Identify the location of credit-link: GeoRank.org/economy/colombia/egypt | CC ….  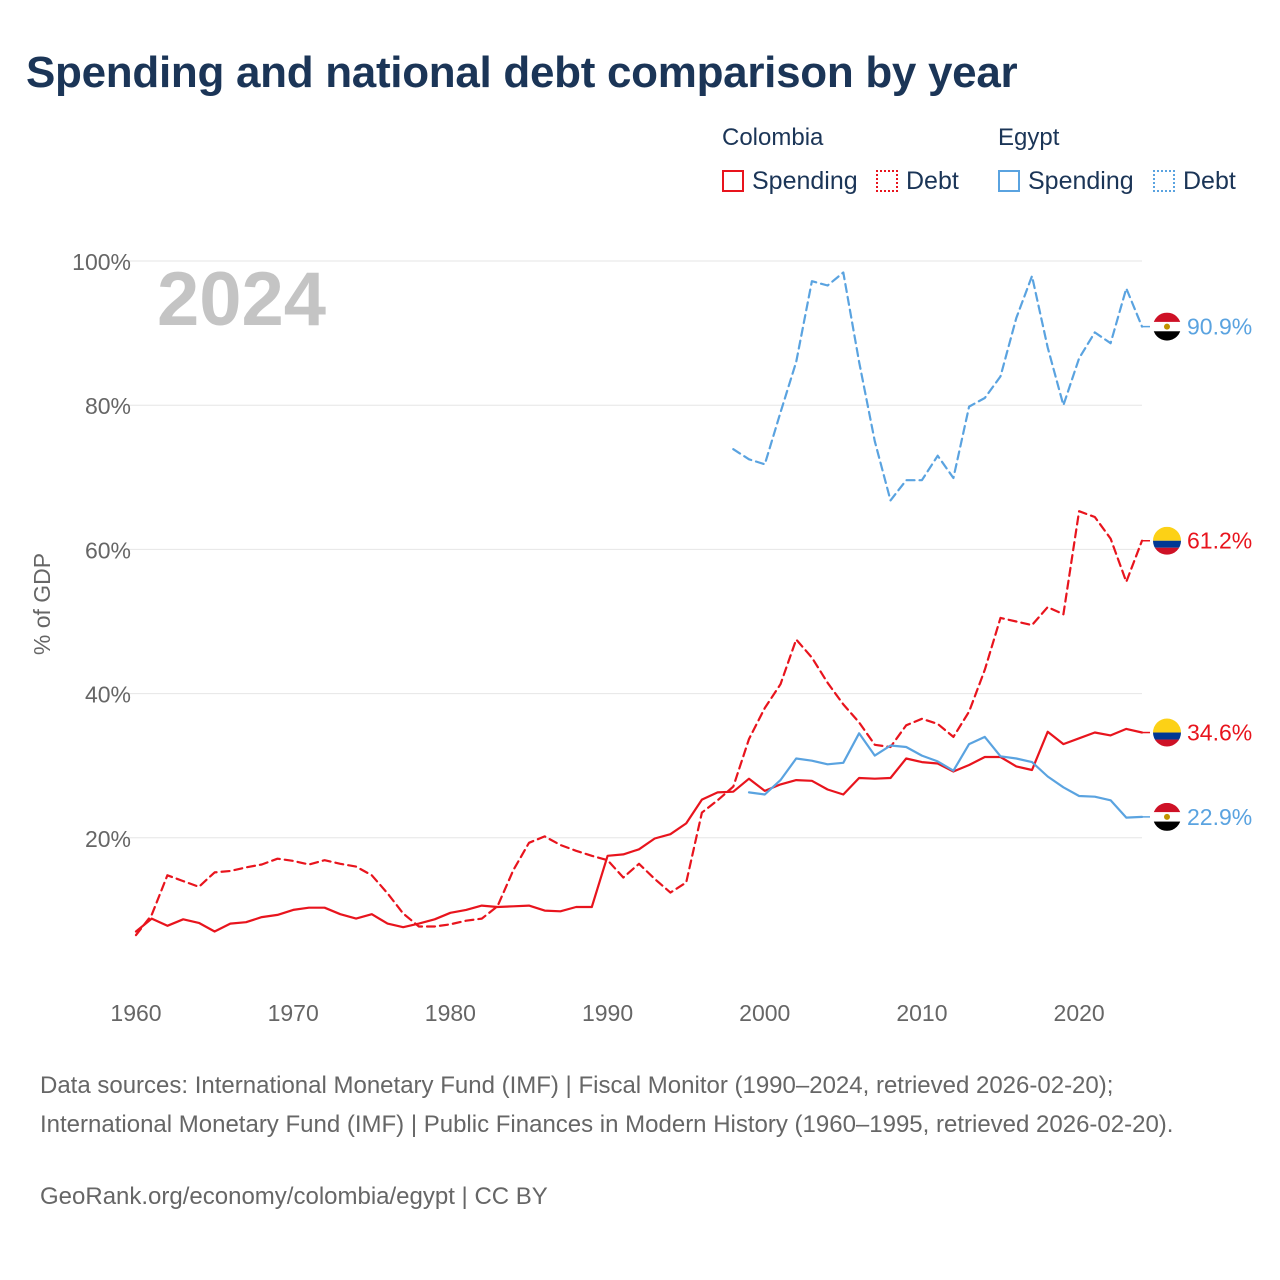
(294, 1196).